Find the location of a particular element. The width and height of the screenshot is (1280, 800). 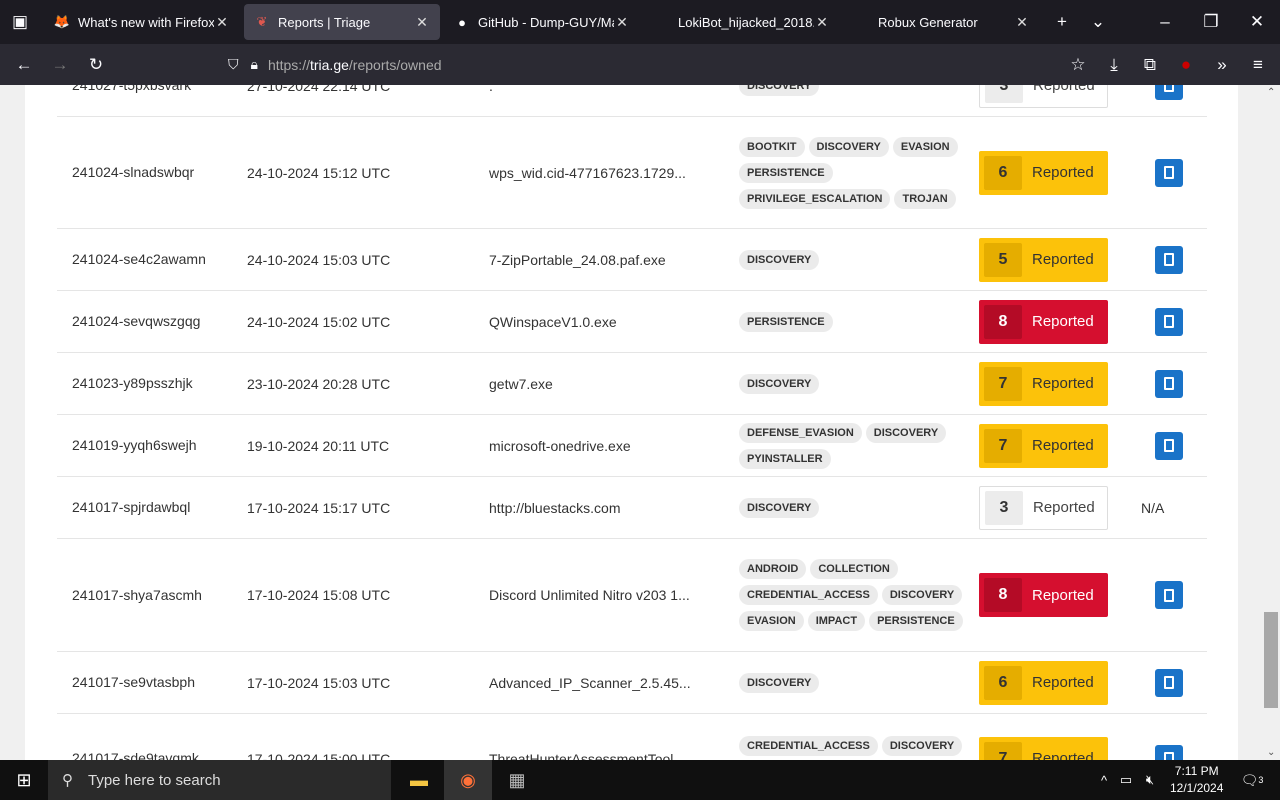

forward-button: → is located at coordinates (60, 64).